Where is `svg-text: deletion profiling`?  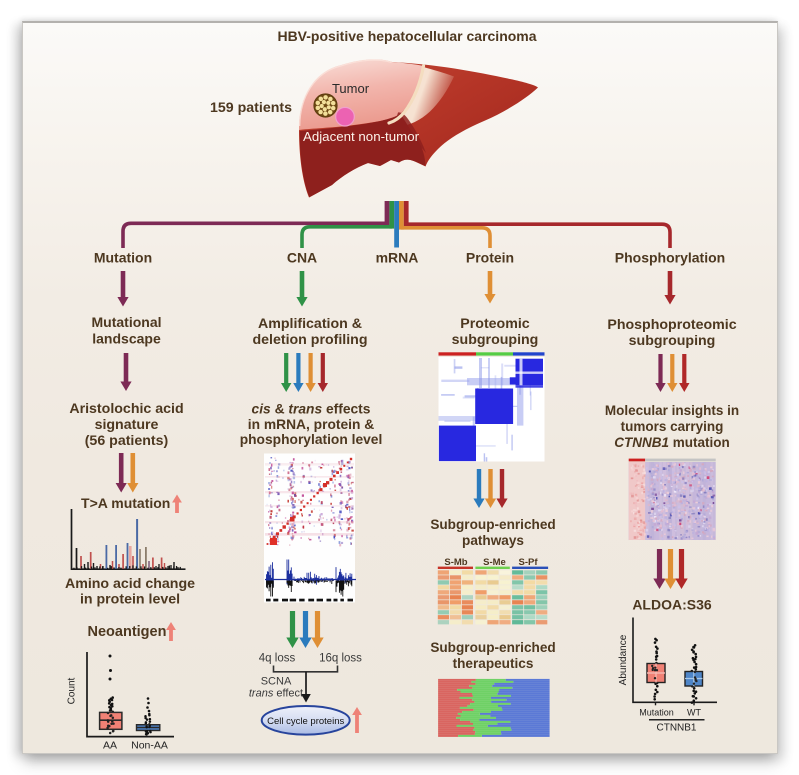
svg-text: deletion profiling is located at coordinates (309, 340).